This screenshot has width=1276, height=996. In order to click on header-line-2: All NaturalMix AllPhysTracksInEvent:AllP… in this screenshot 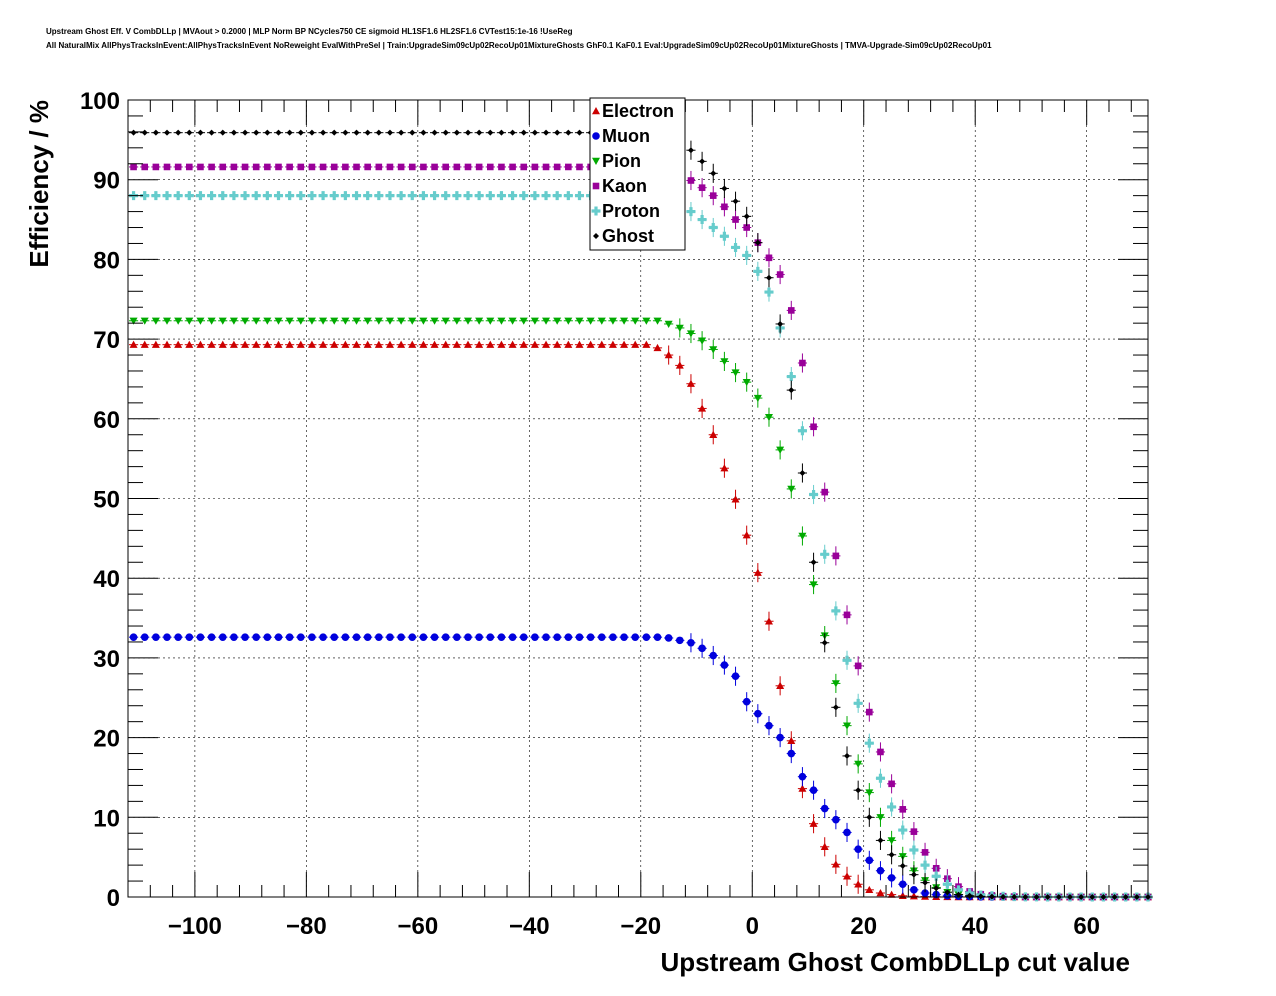, I will do `click(519, 45)`.